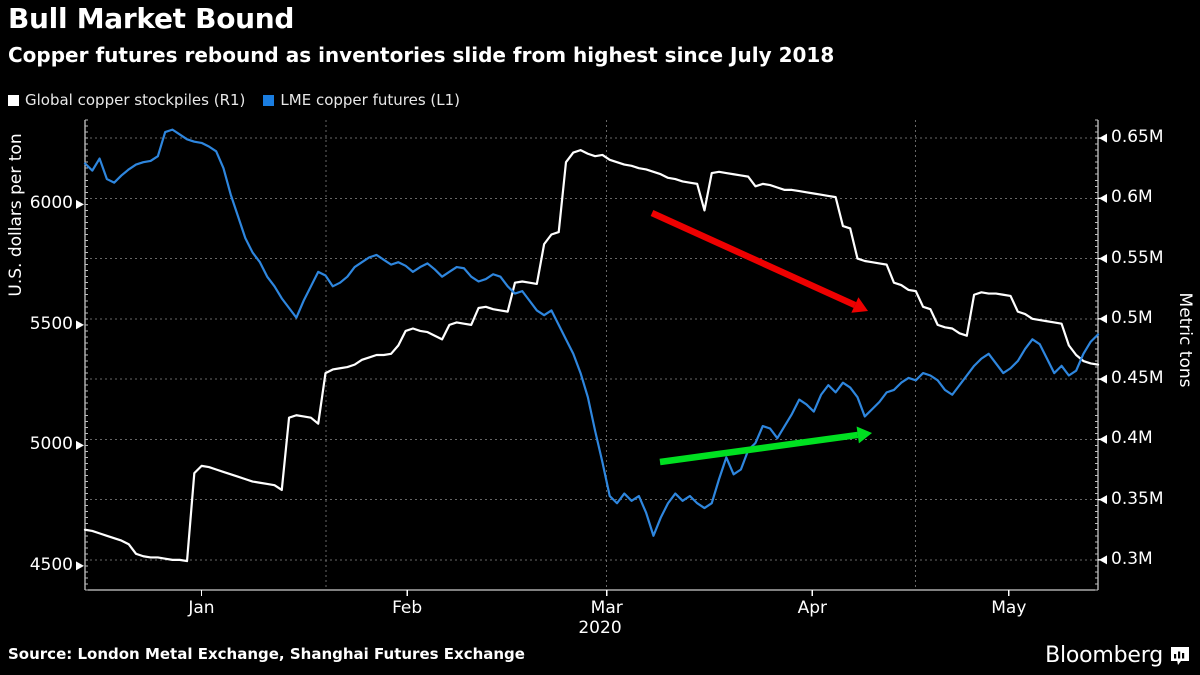 Image resolution: width=1200 pixels, height=675 pixels. I want to click on bloomberg-branding: Bloomberg, so click(1117, 655).